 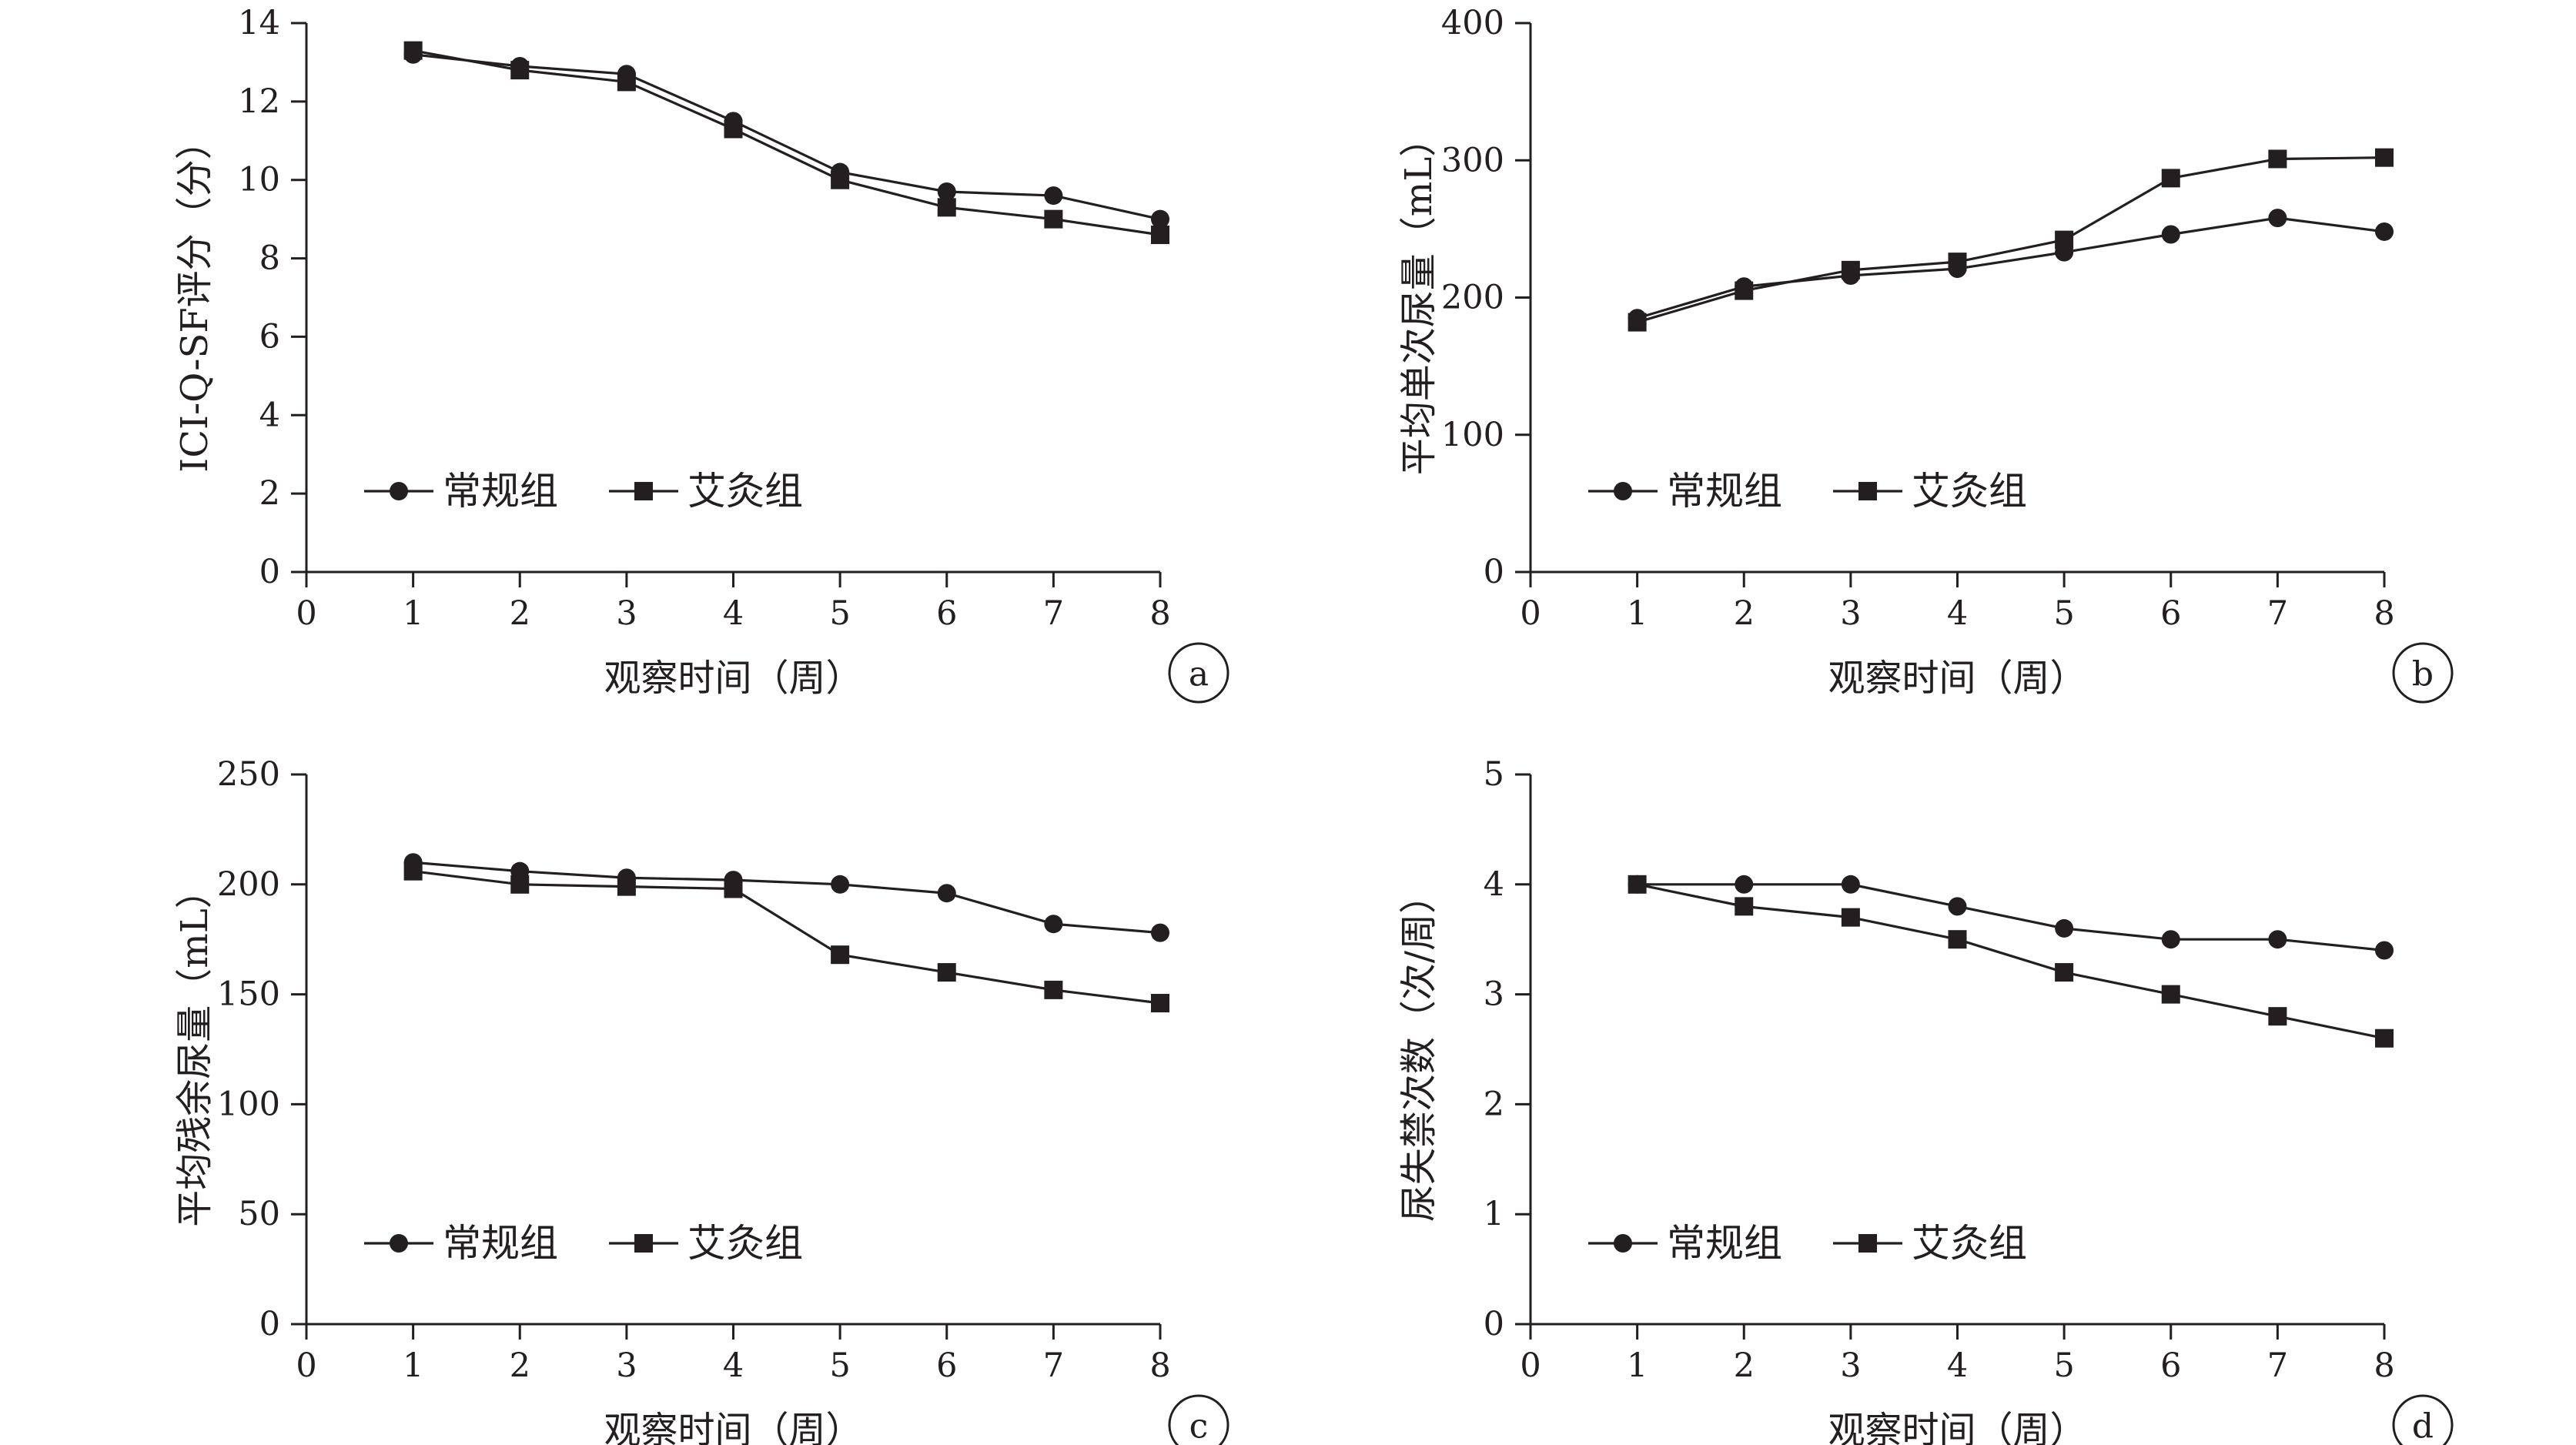 I want to click on y-tick-label: 100, so click(x=249, y=1104).